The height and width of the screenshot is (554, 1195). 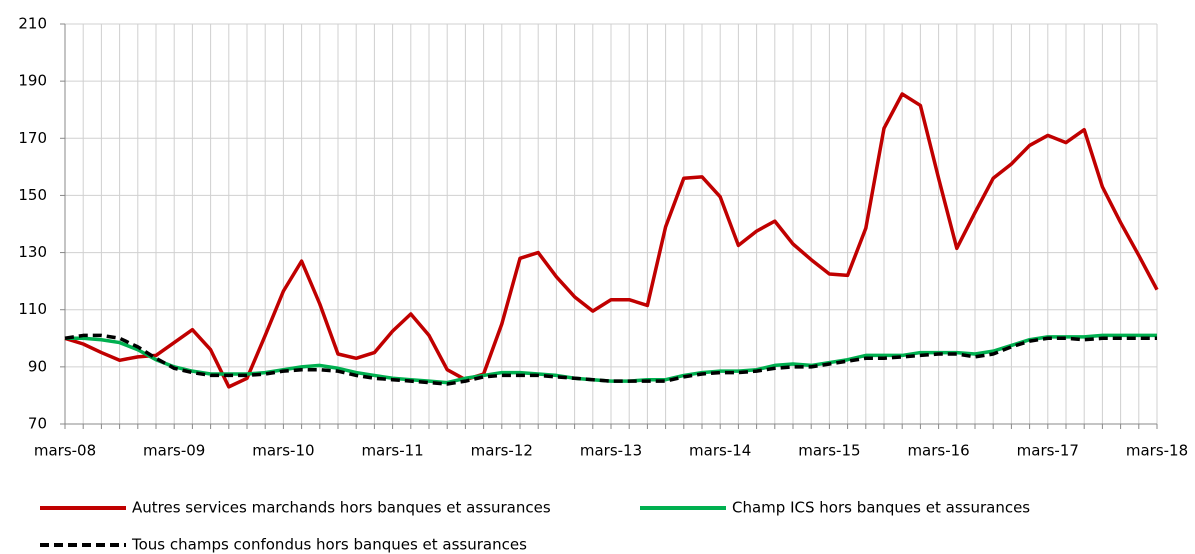 I want to click on x-tick-label: mars-16, so click(x=938, y=451).